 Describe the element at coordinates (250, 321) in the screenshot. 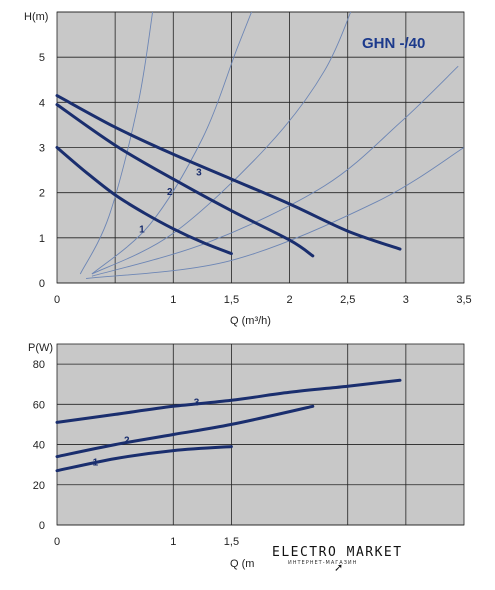

I see `head-x-label: Q (m³/h)` at that location.